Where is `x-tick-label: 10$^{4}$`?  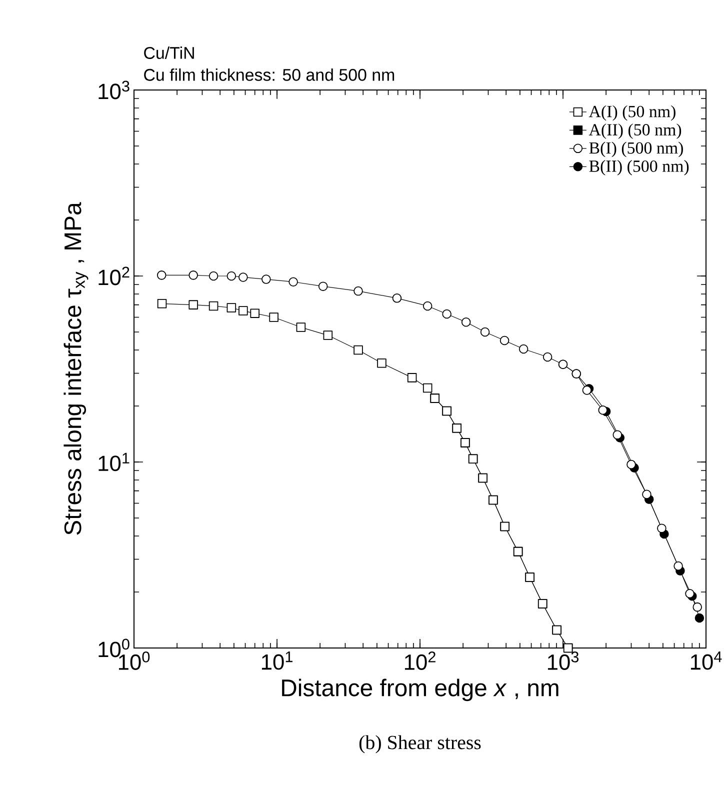 x-tick-label: 10$^{4}$ is located at coordinates (706, 661).